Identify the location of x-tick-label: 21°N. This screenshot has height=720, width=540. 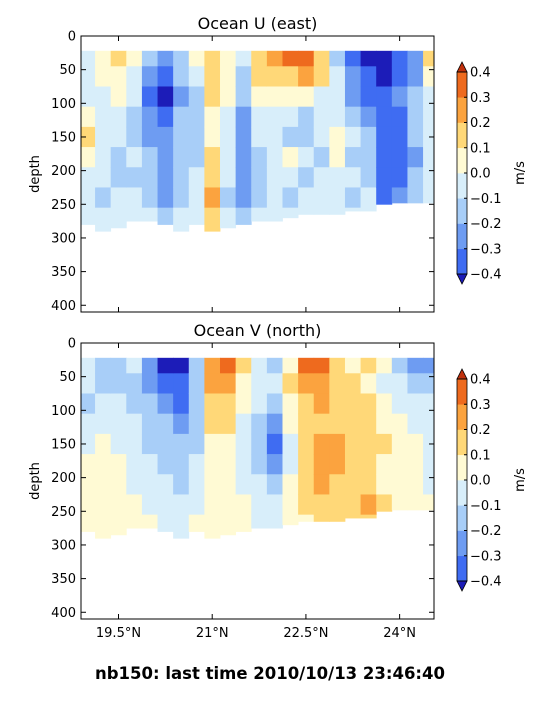
(212, 633).